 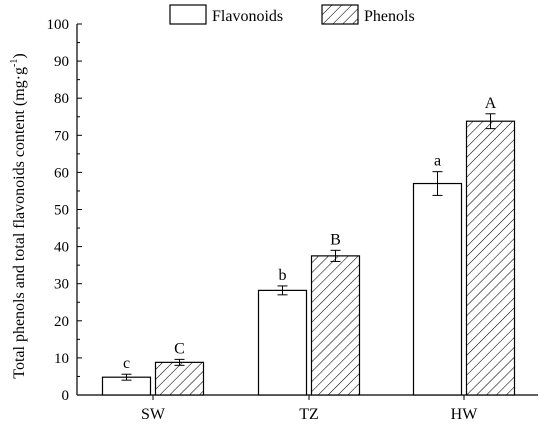 I want to click on legend-label-flavonoids: Flavonoids, so click(x=247, y=16).